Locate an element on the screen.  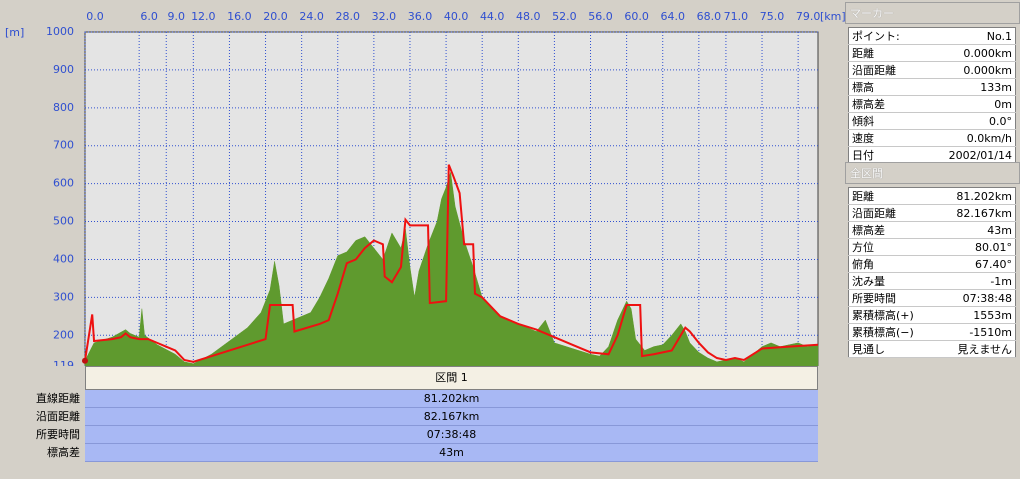
x-tick-label: 56.0 is located at coordinates (600, 16).